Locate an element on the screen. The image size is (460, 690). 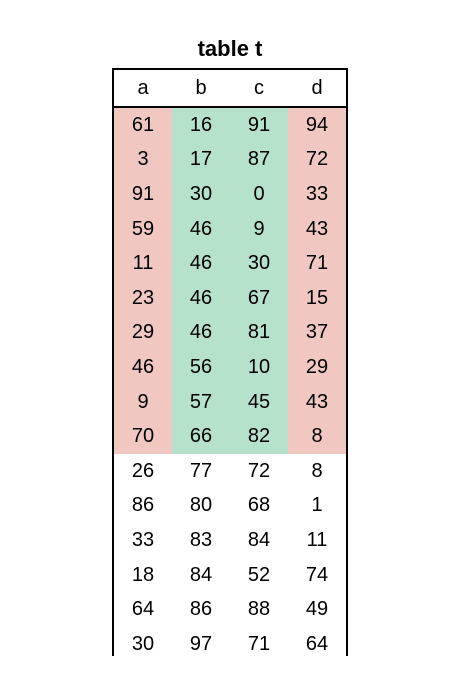
table-row: 29 46 81 37 is located at coordinates (230, 333).